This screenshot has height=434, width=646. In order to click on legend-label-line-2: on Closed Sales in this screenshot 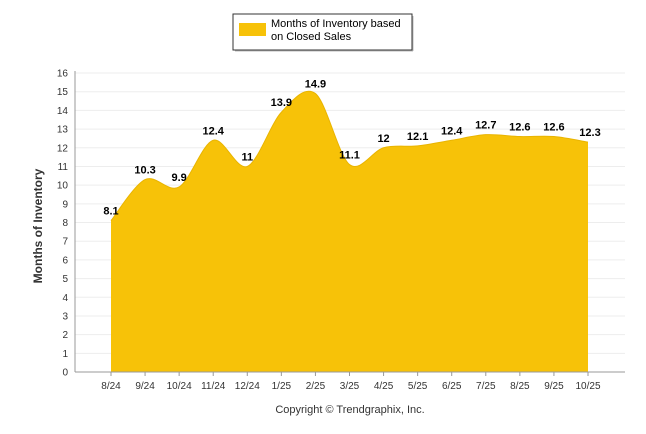, I will do `click(311, 37)`.